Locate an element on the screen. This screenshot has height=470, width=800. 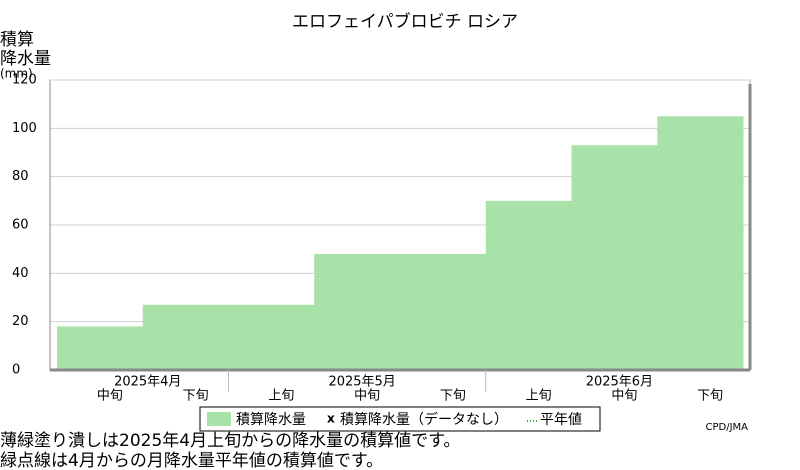
note: 緑点線は4月からの月降水量平年値の積算値です。 is located at coordinates (191, 460).